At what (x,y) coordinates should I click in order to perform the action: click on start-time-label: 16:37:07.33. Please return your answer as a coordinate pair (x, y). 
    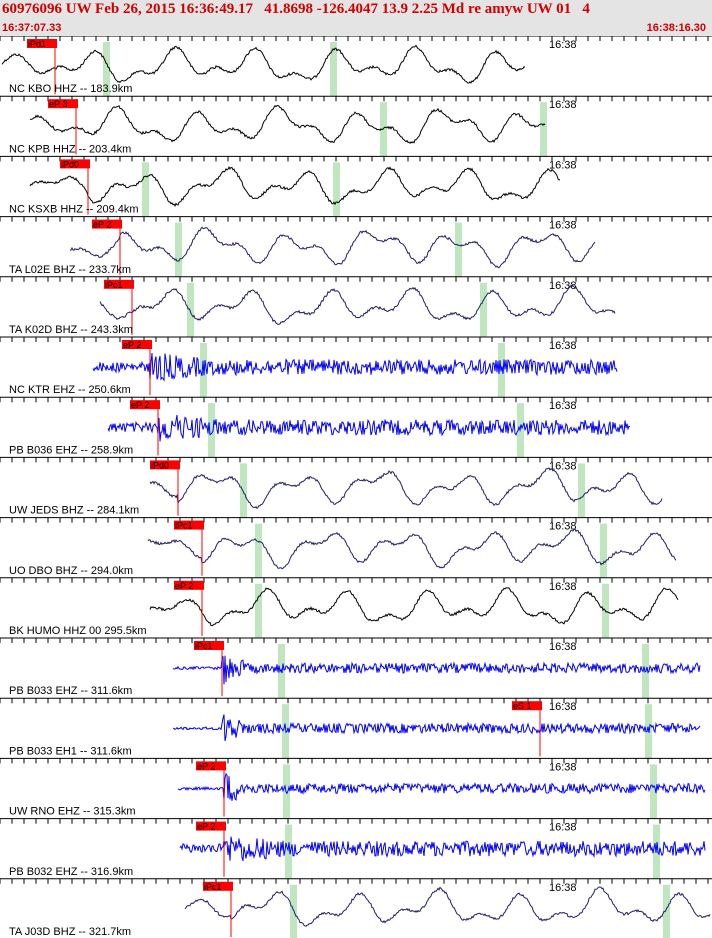
    Looking at the image, I should click on (32, 28).